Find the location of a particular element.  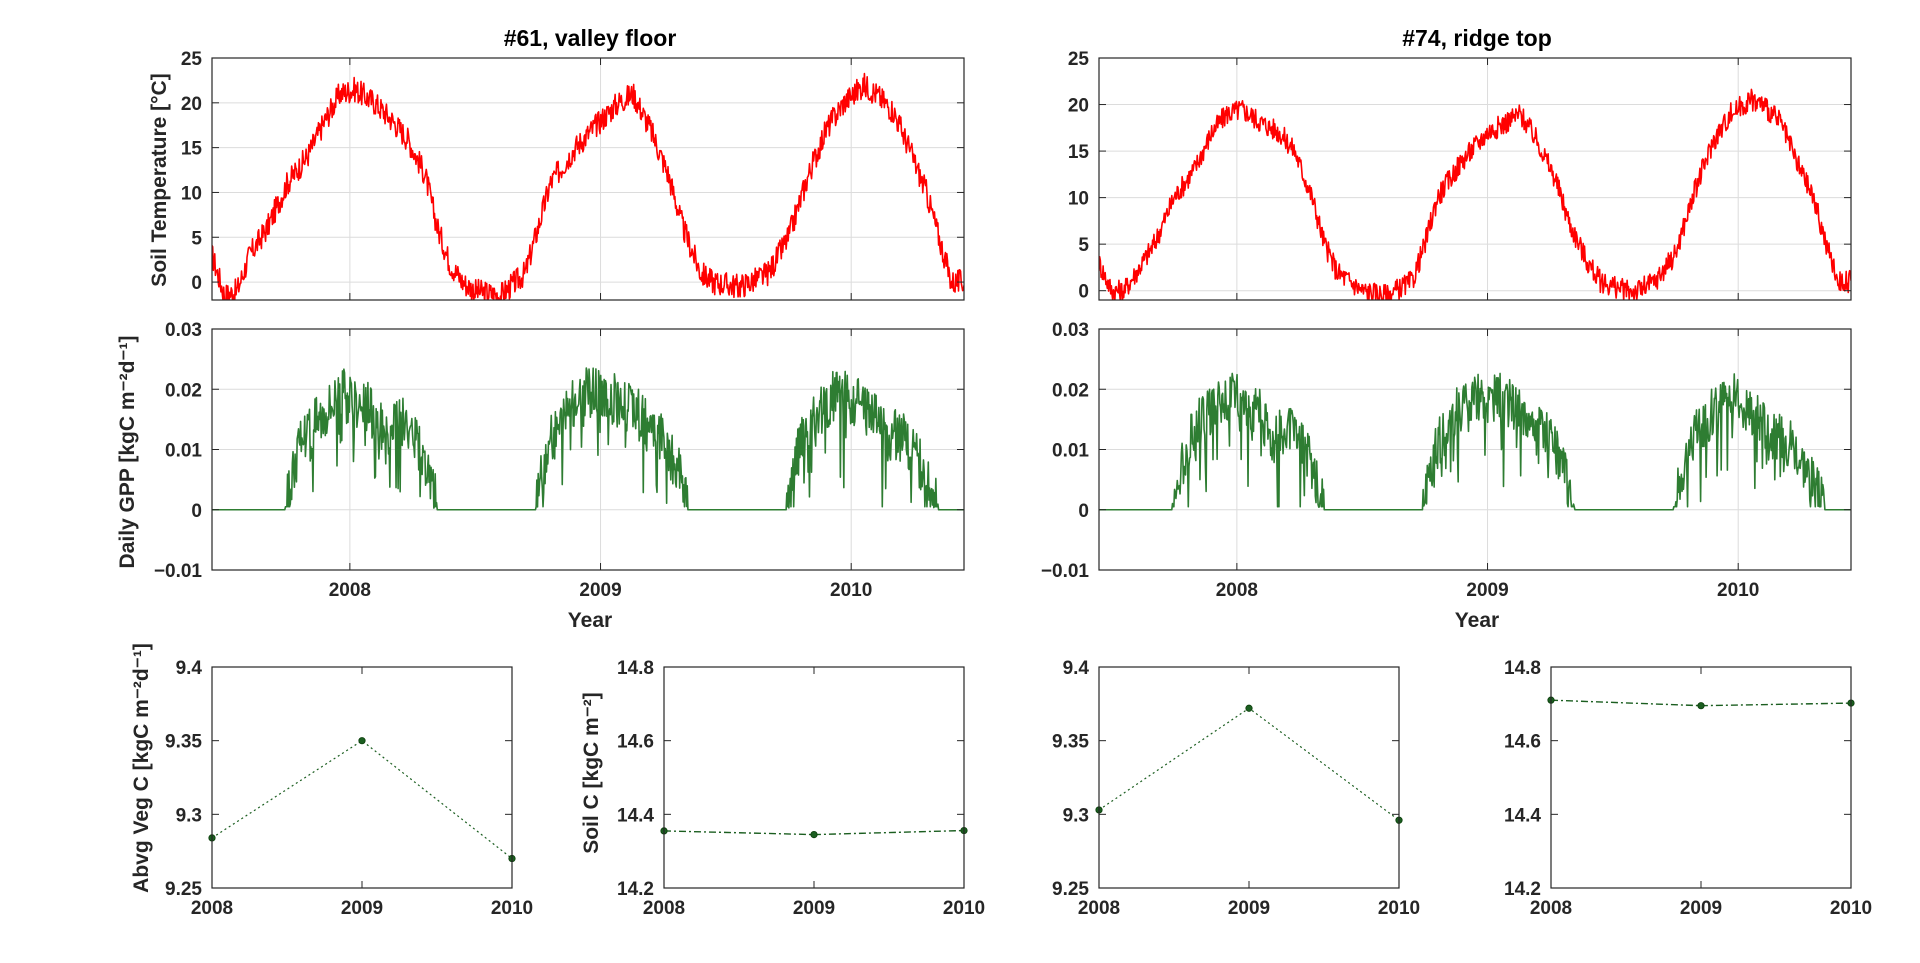

axes-temp-74: 0 5 10 15 20 25 is located at coordinates (1460, 176).